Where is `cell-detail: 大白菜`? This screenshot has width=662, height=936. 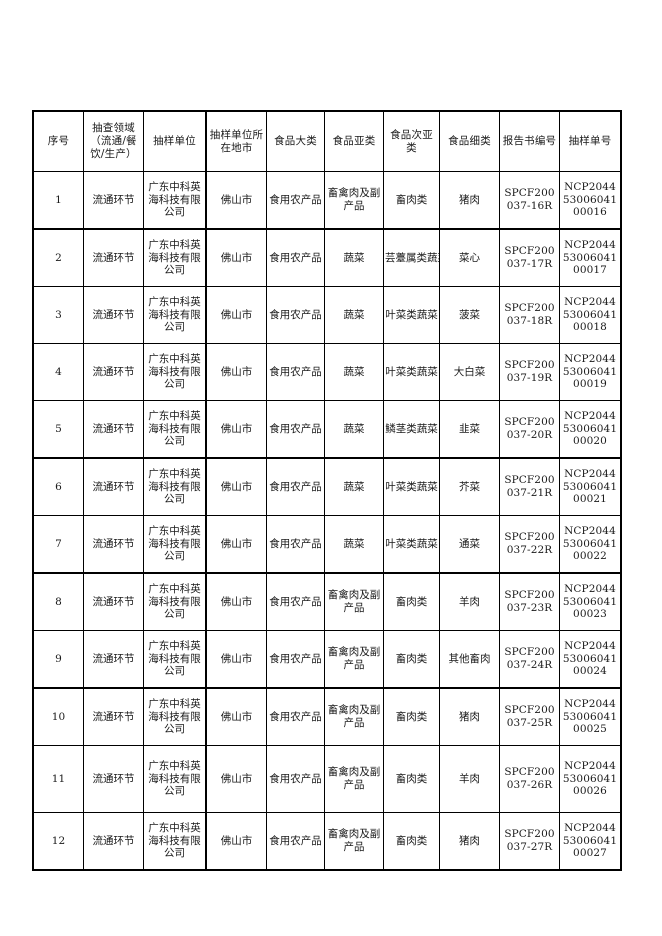 cell-detail: 大白菜 is located at coordinates (469, 372).